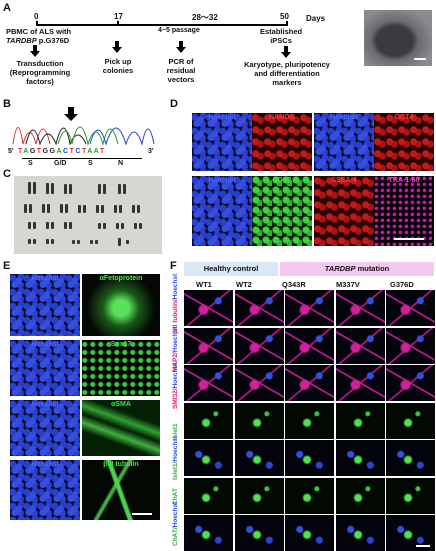 Image resolution: width=436 pixels, height=551 pixels. I want to click on row-label-biii-tubulin: βIII tubulin/Hoechst, so click(175, 304).